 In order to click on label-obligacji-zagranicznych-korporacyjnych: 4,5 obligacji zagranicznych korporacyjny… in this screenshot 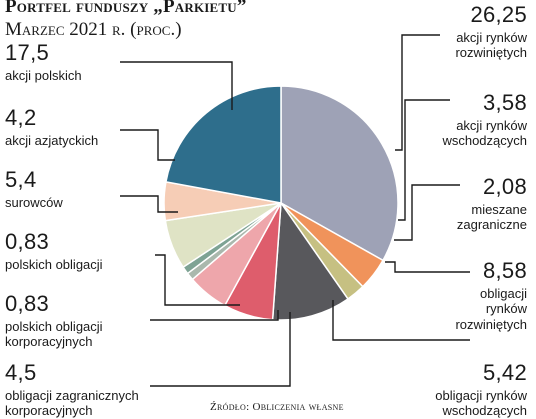, I will do `click(72, 389)`.